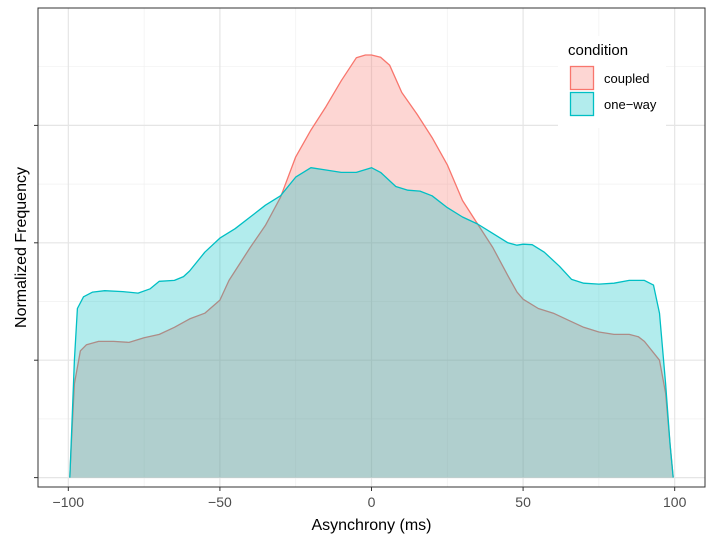 The image size is (706, 537). I want to click on legend-key-coupled, so click(582, 78).